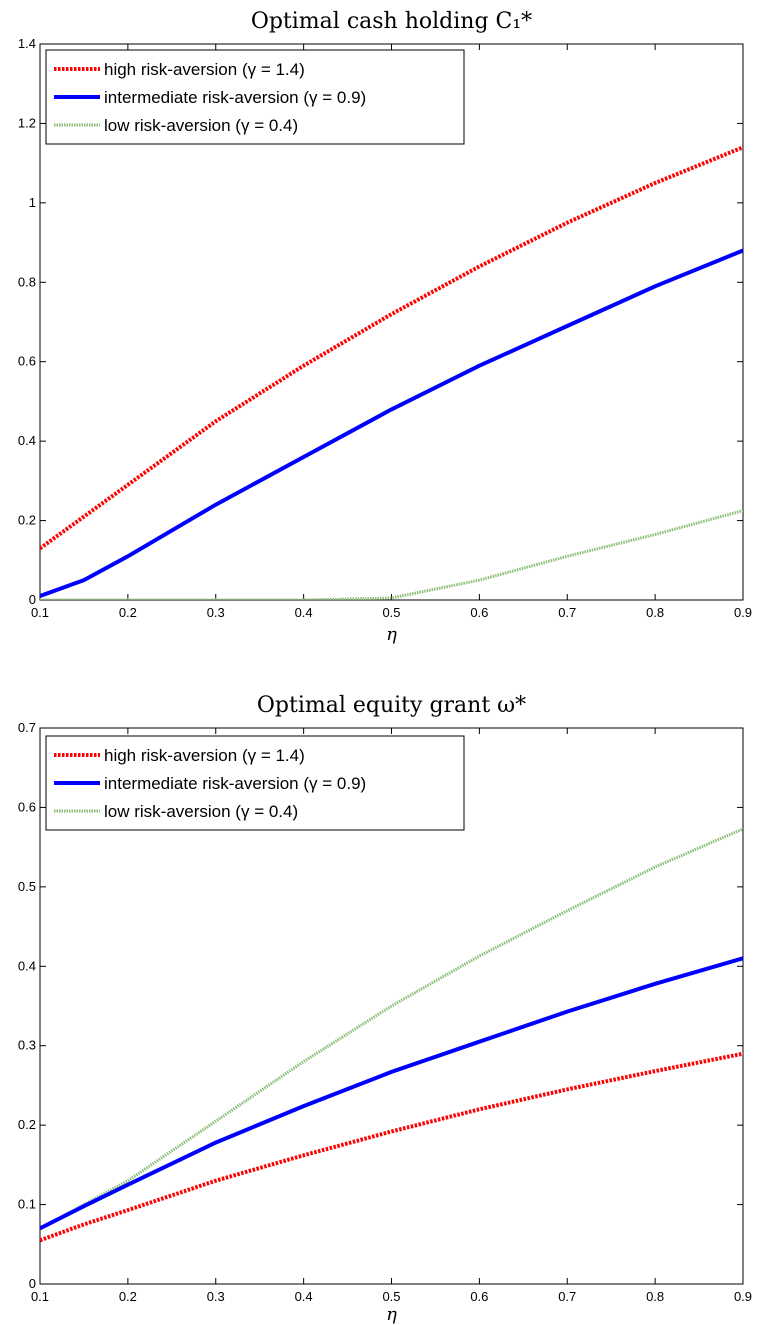 Image resolution: width=759 pixels, height=1325 pixels. Describe the element at coordinates (391, 705) in the screenshot. I see `chart-title: Optimal equity grant ω*` at that location.